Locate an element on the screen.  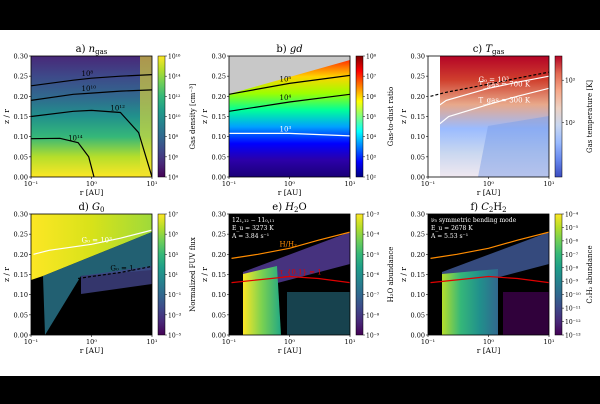
colorbar-tick-label-d: 10⁻³ is located at coordinates (175, 315).